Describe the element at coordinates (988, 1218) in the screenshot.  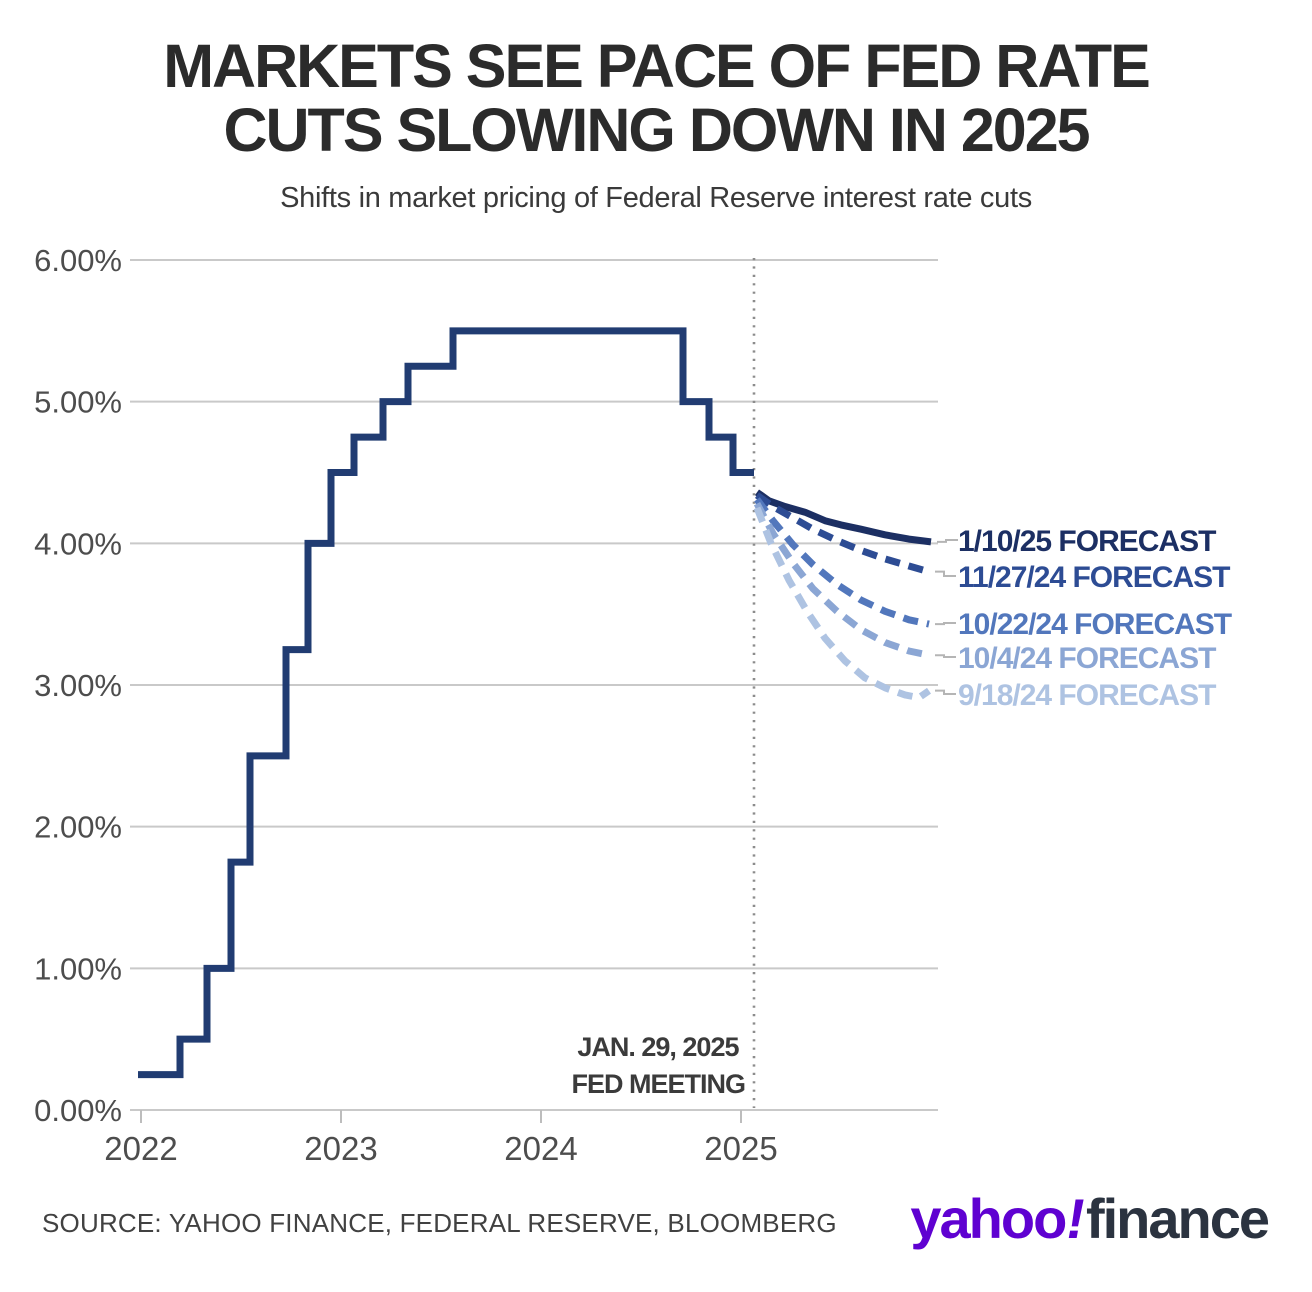
I see `logo-yahoo-text: yahoo` at that location.